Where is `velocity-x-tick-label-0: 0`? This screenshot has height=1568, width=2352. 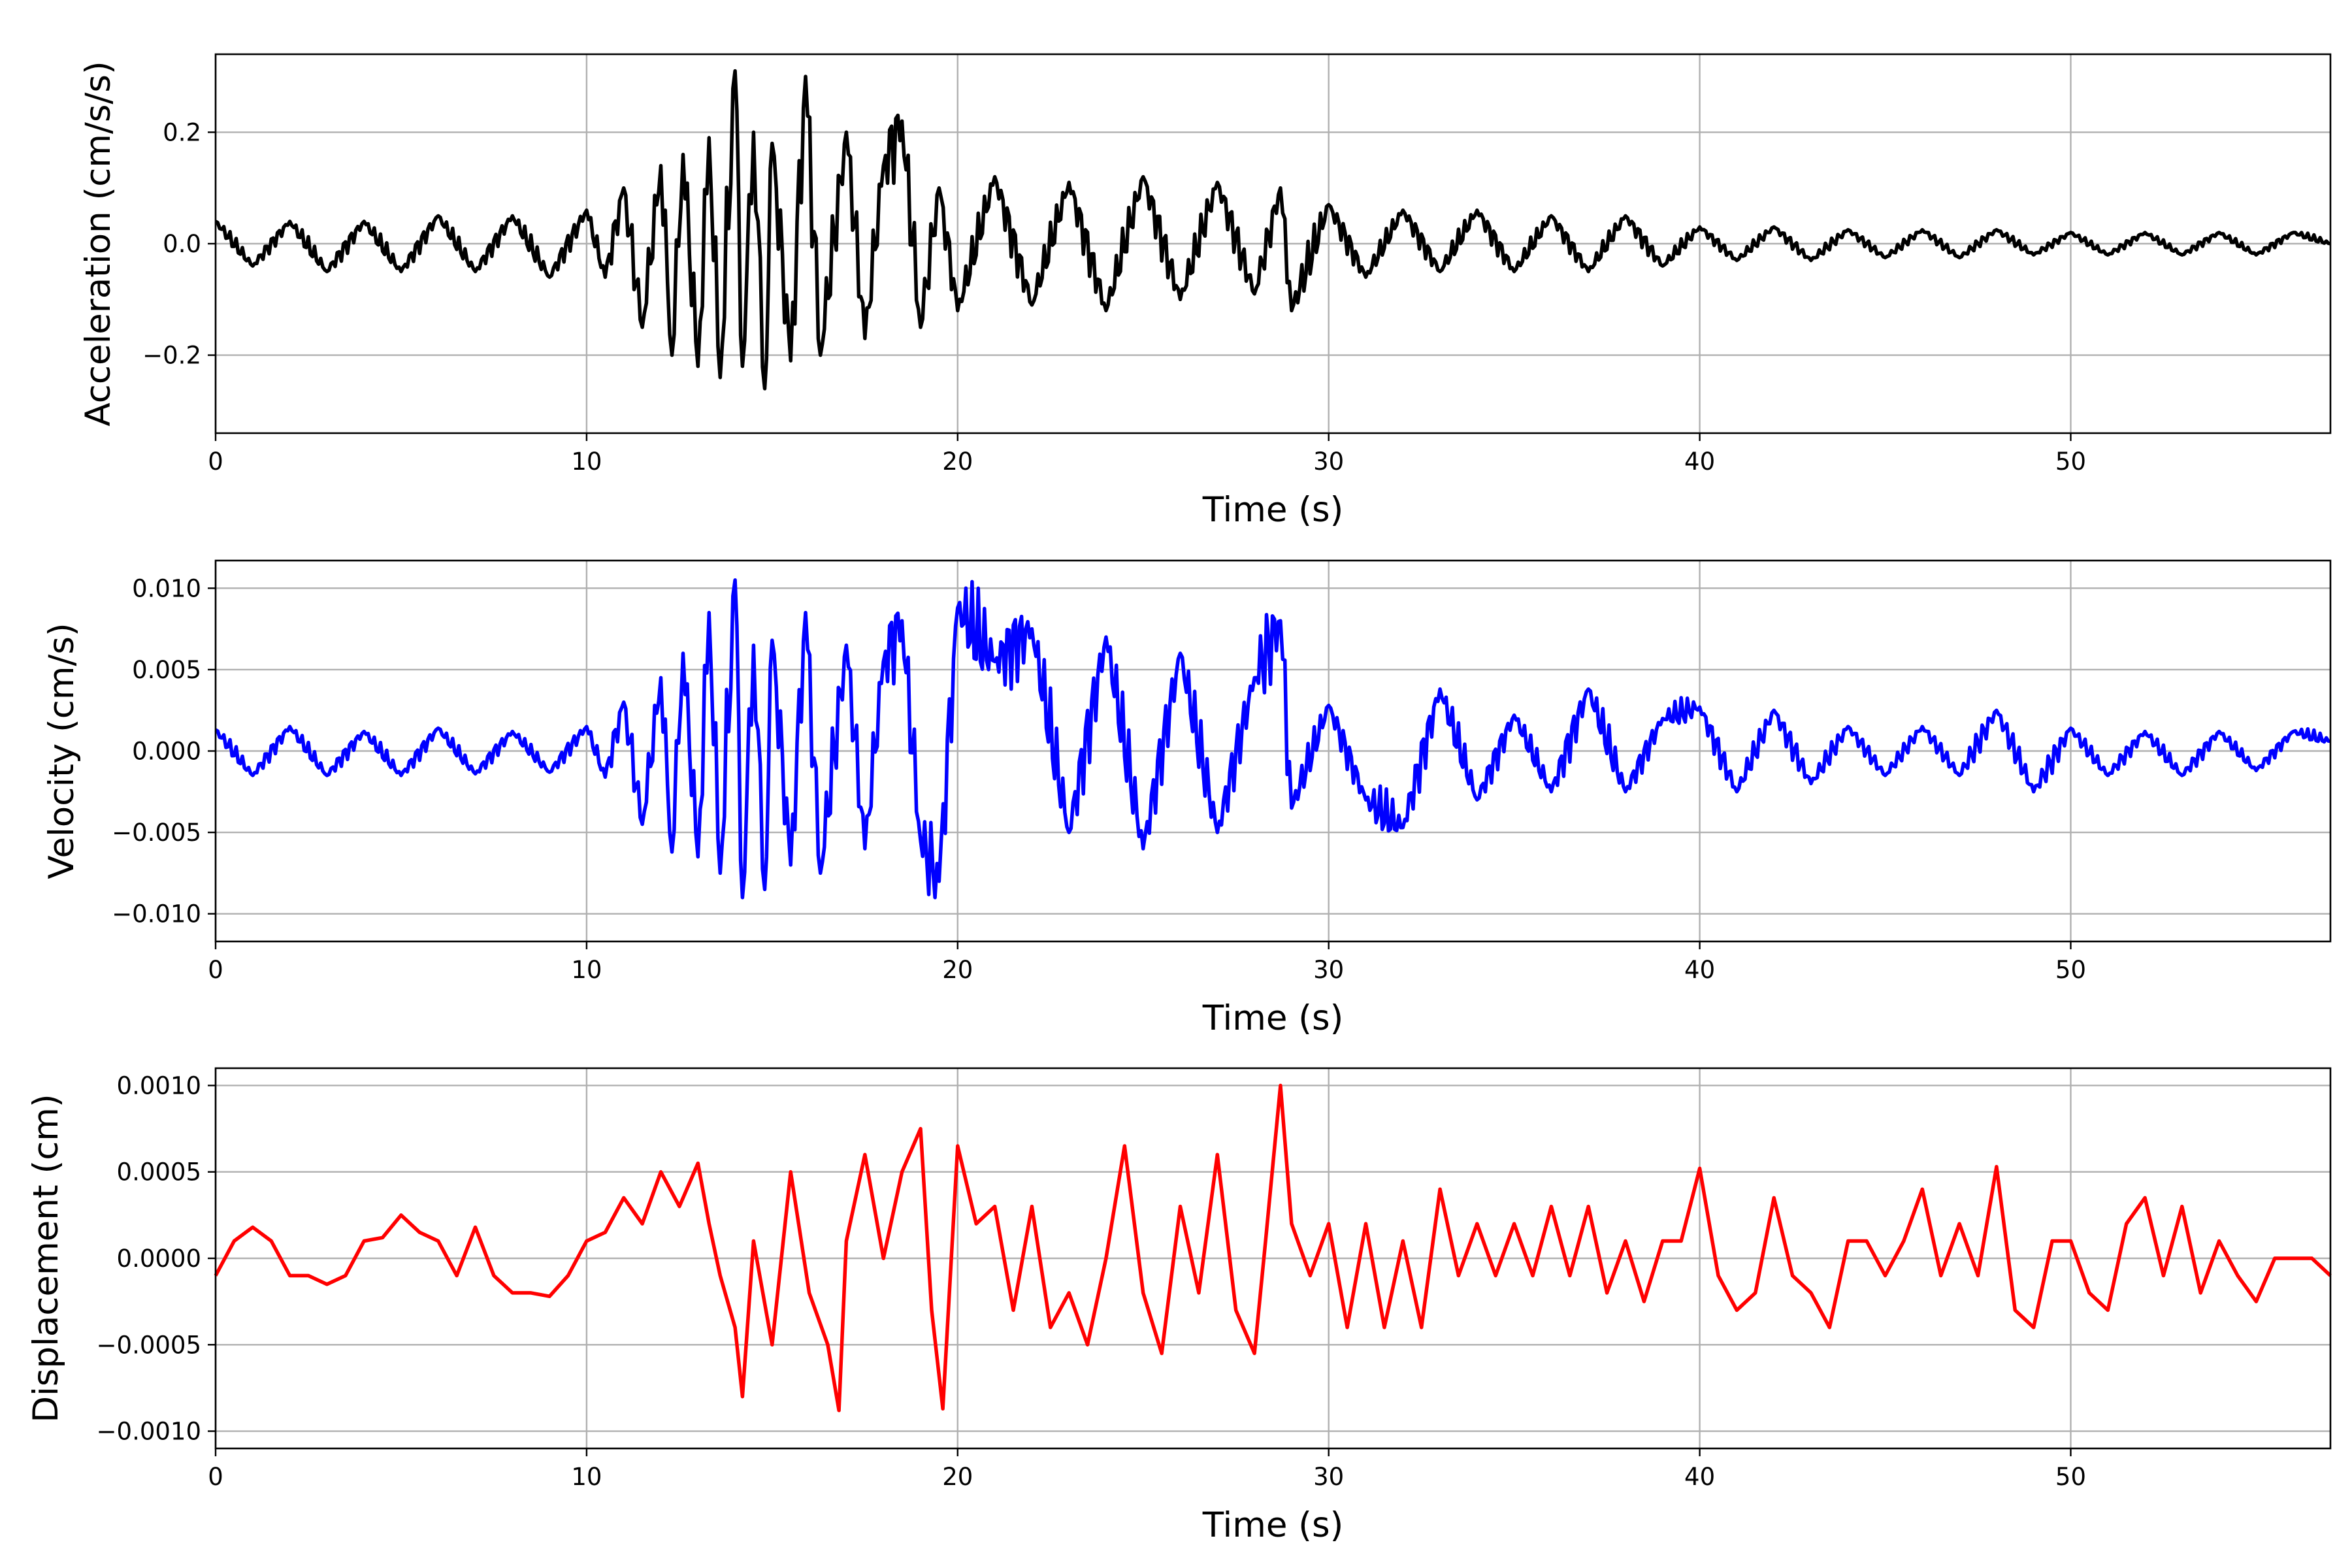
velocity-x-tick-label-0: 0 is located at coordinates (215, 970).